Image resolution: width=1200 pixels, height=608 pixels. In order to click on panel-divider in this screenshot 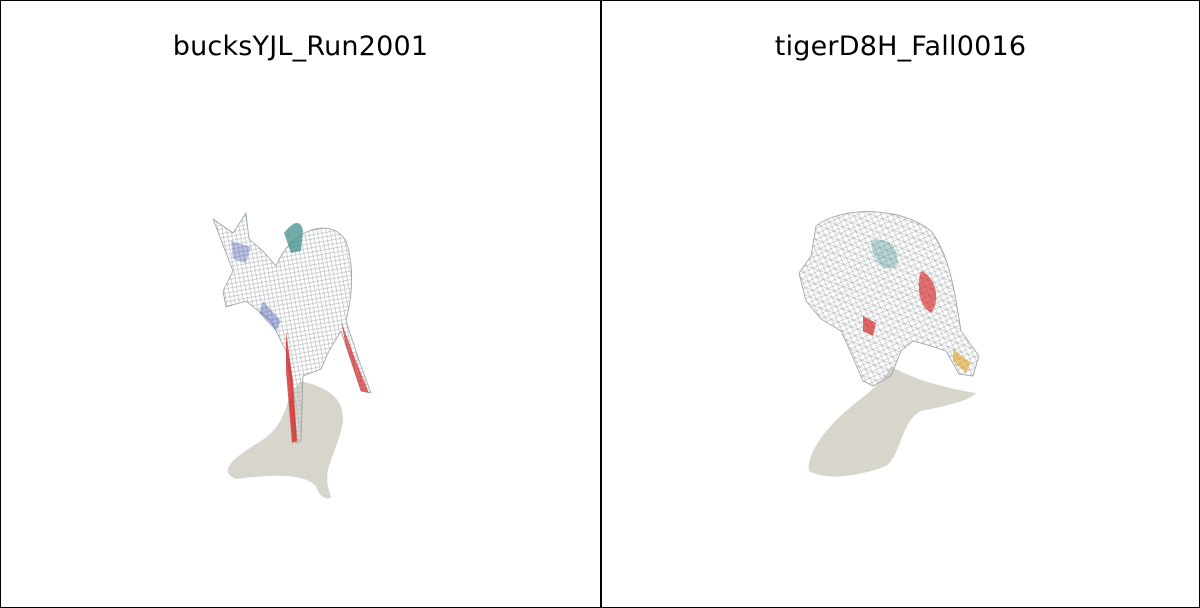, I will do `click(601, 304)`.